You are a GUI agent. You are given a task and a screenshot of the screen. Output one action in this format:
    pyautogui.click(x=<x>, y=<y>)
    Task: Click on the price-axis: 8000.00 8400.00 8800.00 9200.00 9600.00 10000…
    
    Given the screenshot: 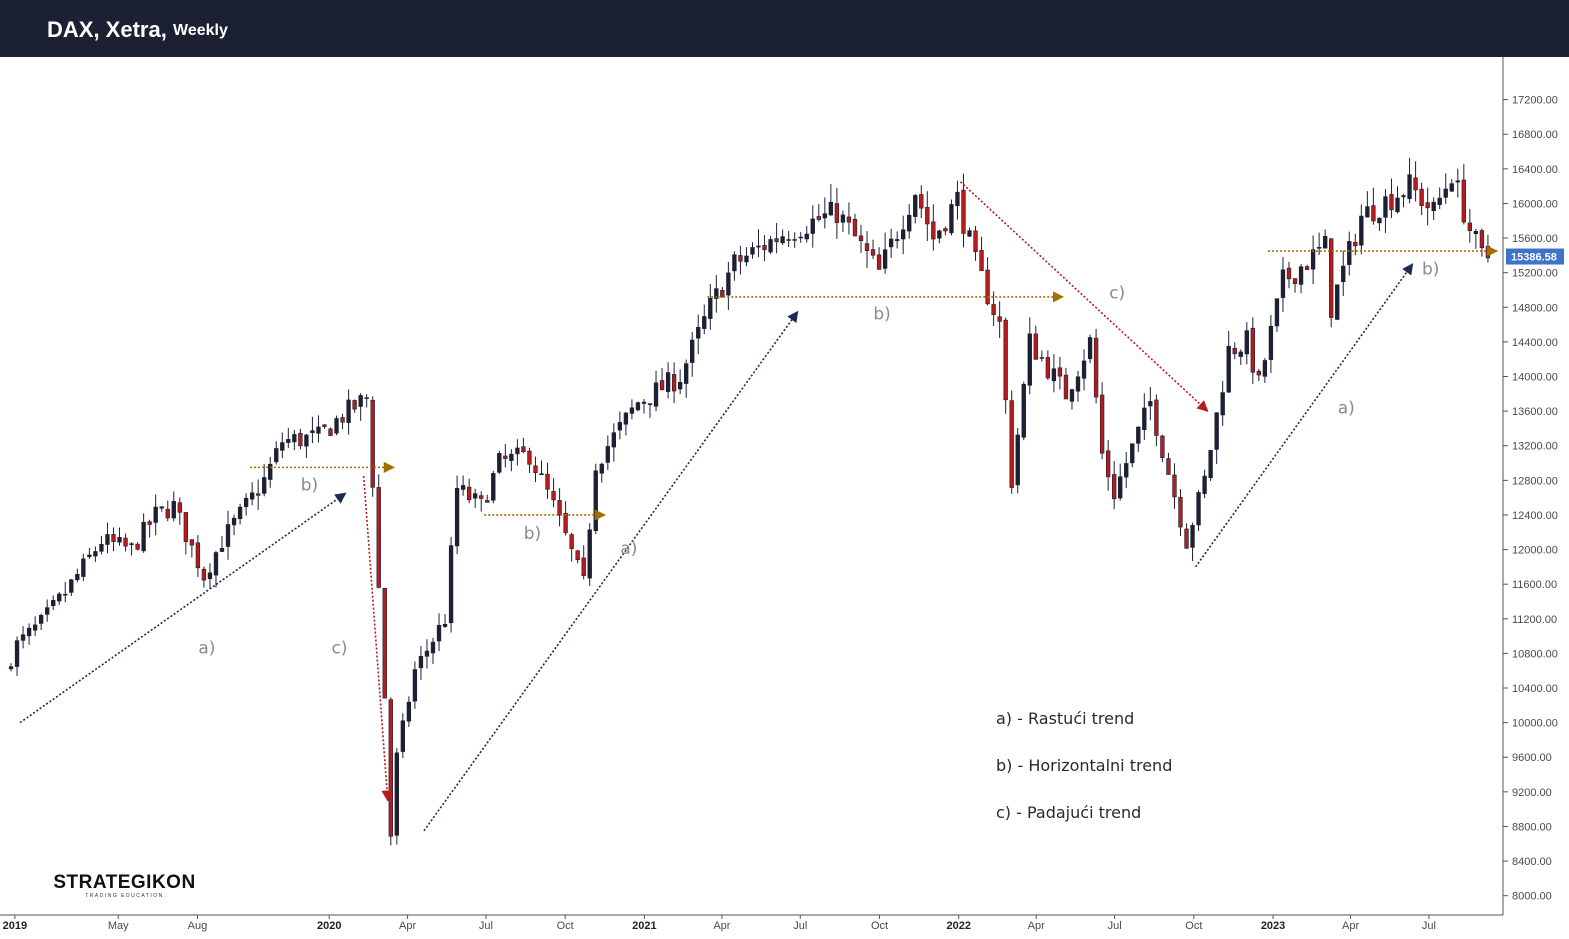 What is the action you would take?
    pyautogui.click(x=1533, y=486)
    